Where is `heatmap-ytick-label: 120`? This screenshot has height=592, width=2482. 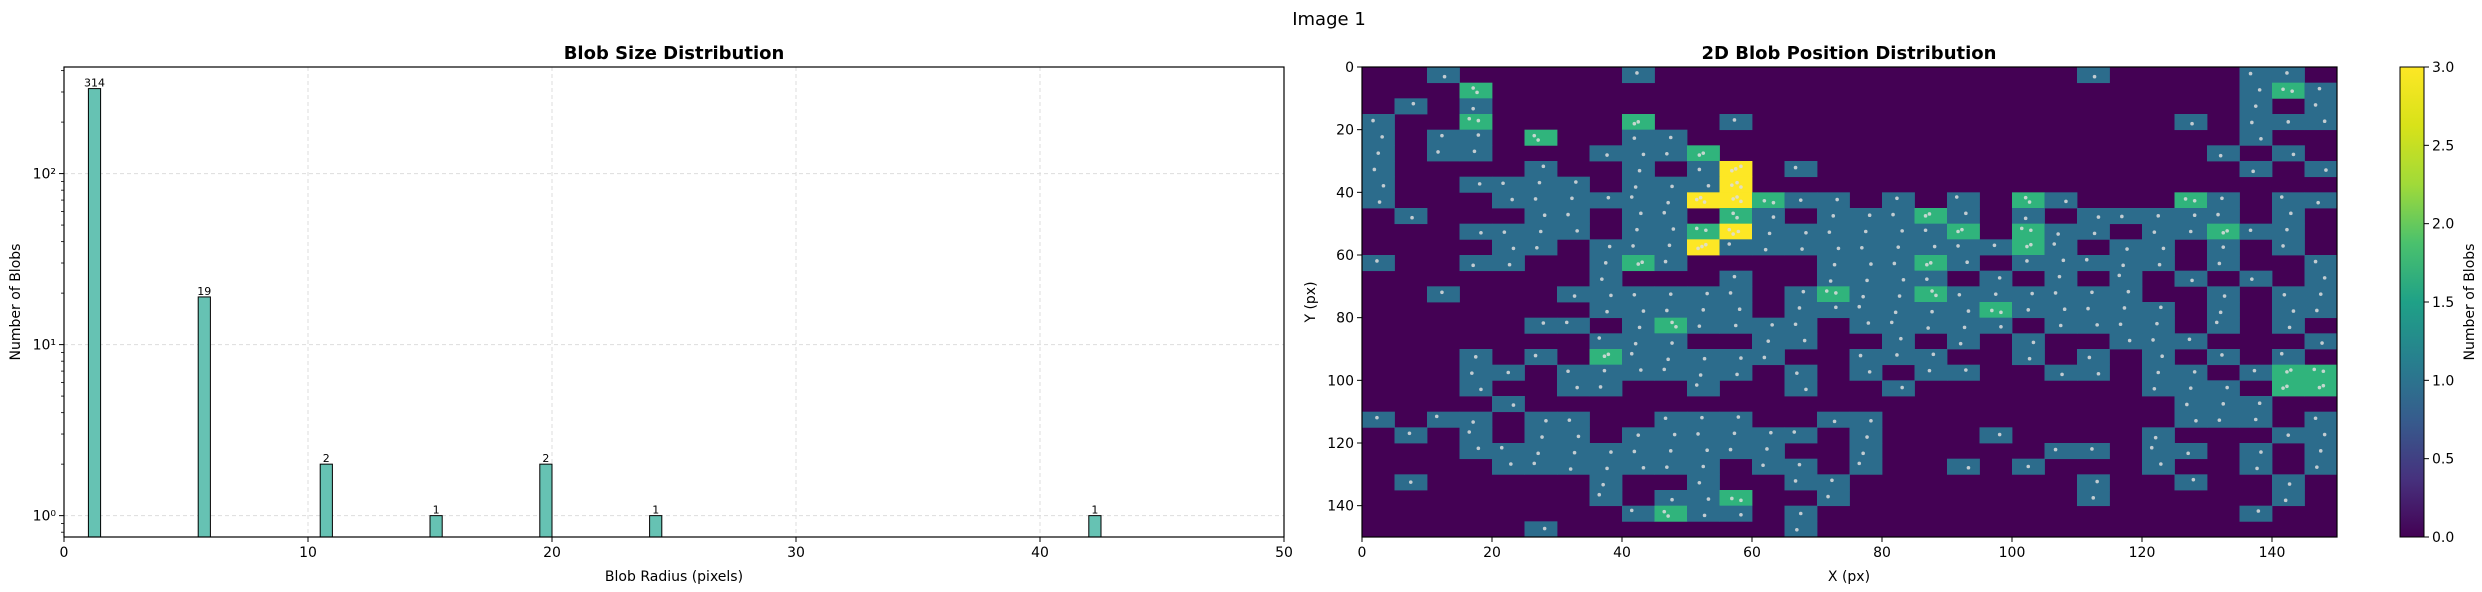
heatmap-ytick-label: 120 is located at coordinates (1340, 444).